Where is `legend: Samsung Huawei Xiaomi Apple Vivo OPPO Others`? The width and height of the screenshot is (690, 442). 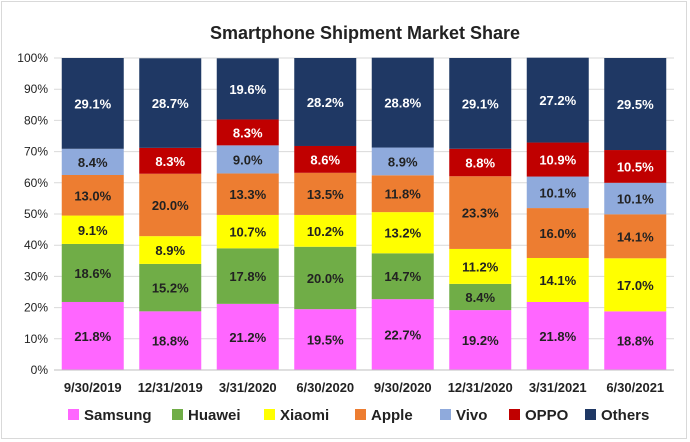
legend: Samsung Huawei Xiaomi Apple Vivo OPPO Others is located at coordinates (358, 415).